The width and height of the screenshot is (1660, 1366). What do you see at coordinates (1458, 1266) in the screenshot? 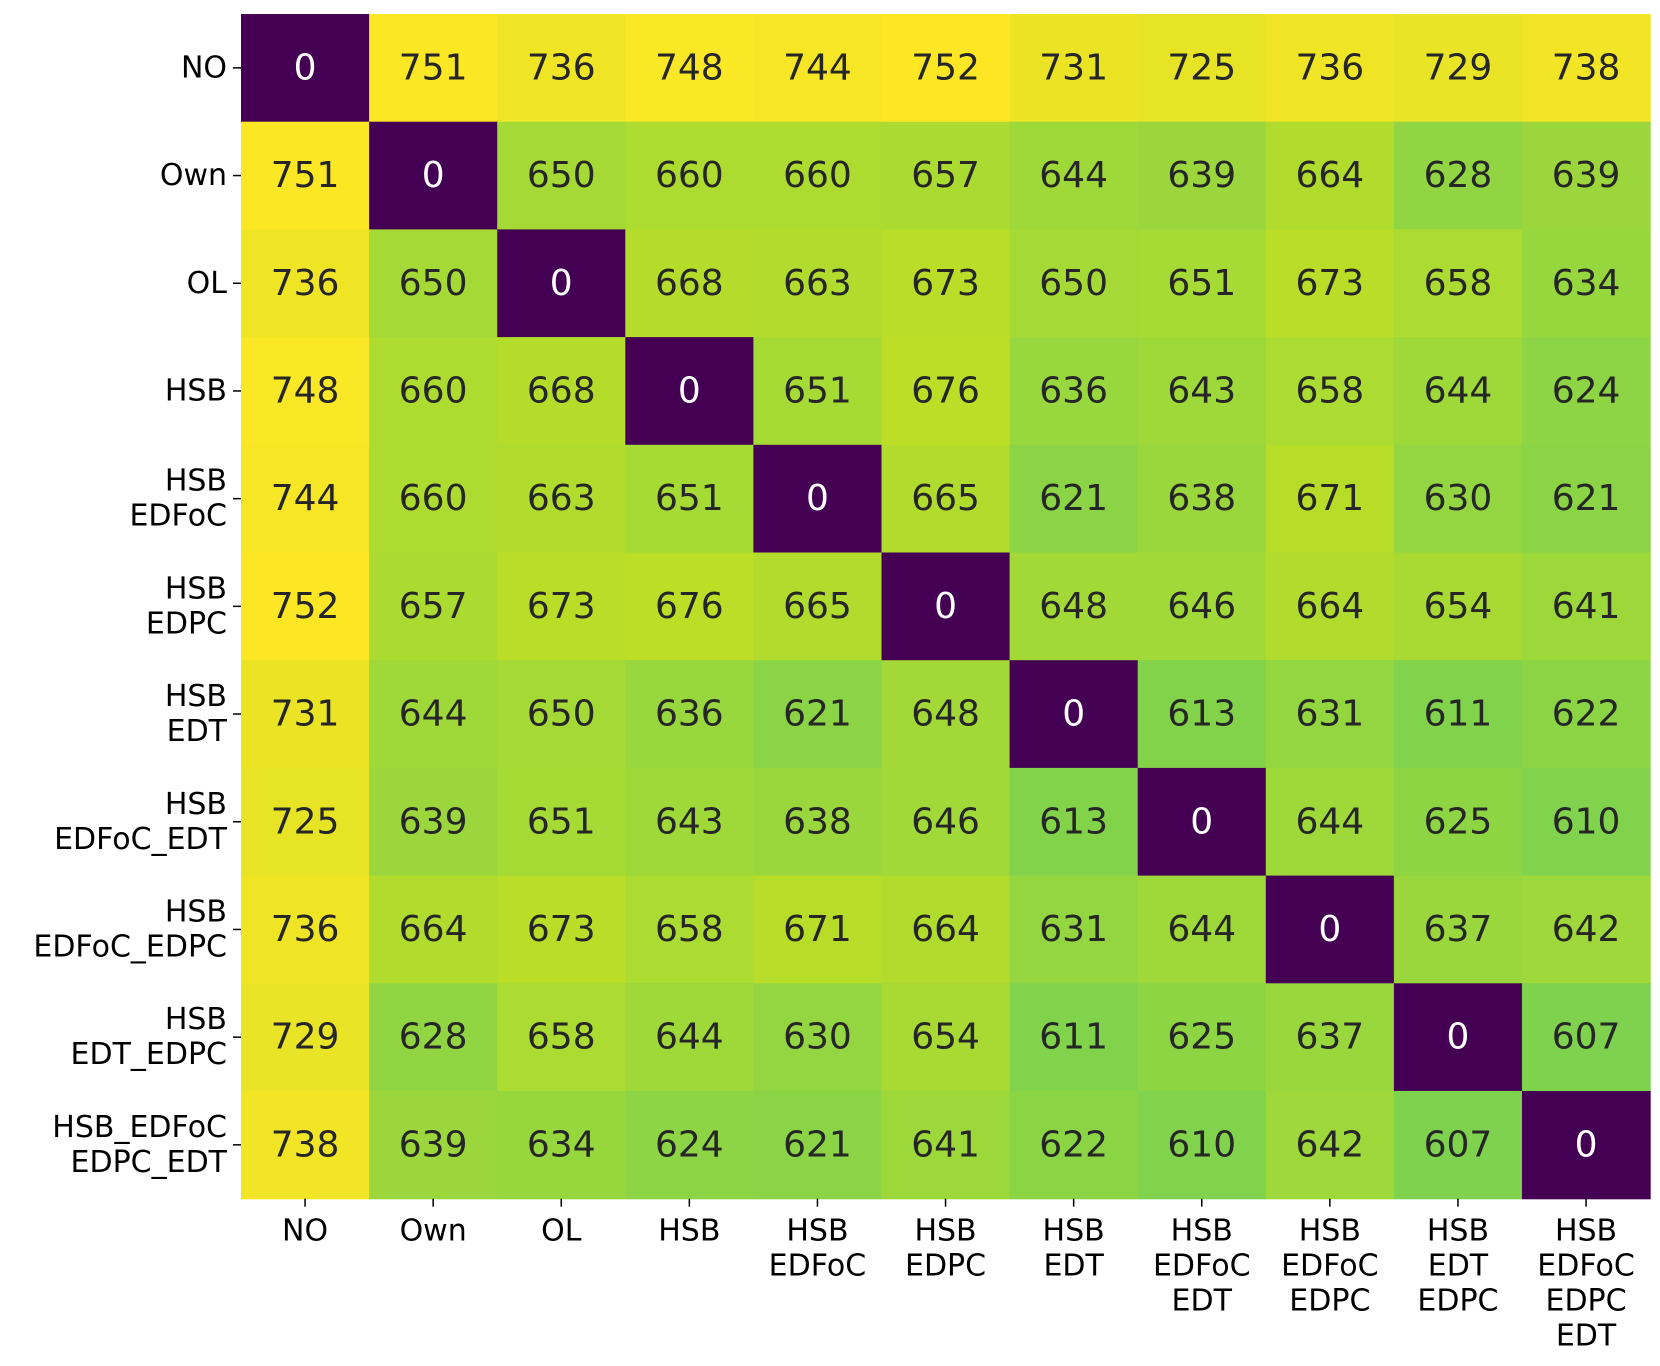
I see `x-tick-label: EDT` at bounding box center [1458, 1266].